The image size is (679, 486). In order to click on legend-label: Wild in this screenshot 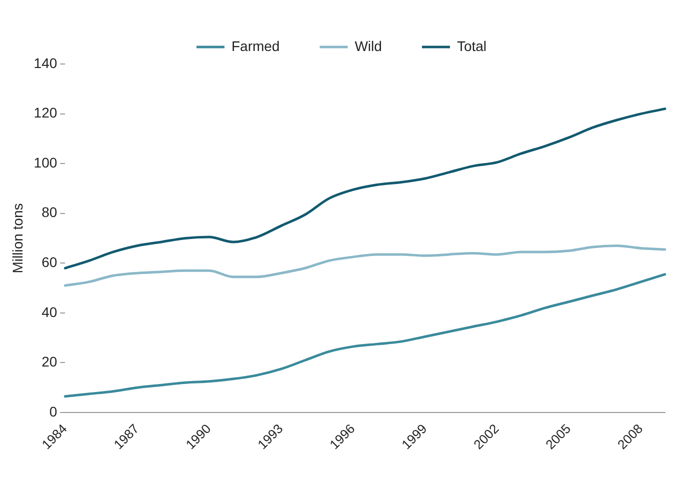, I will do `click(368, 46)`.